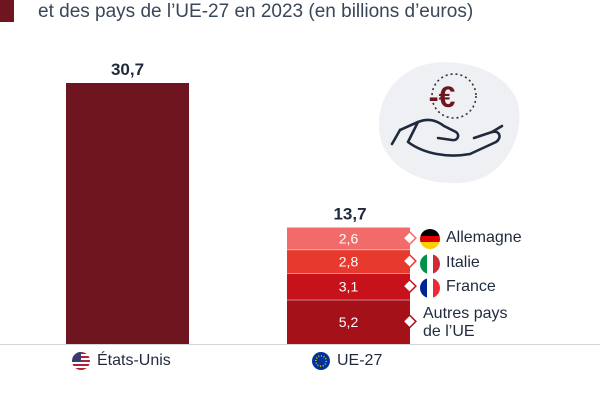 This screenshot has height=400, width=600. Describe the element at coordinates (349, 214) in the screenshot. I see `bar-eu-value-label: 13,7` at that location.